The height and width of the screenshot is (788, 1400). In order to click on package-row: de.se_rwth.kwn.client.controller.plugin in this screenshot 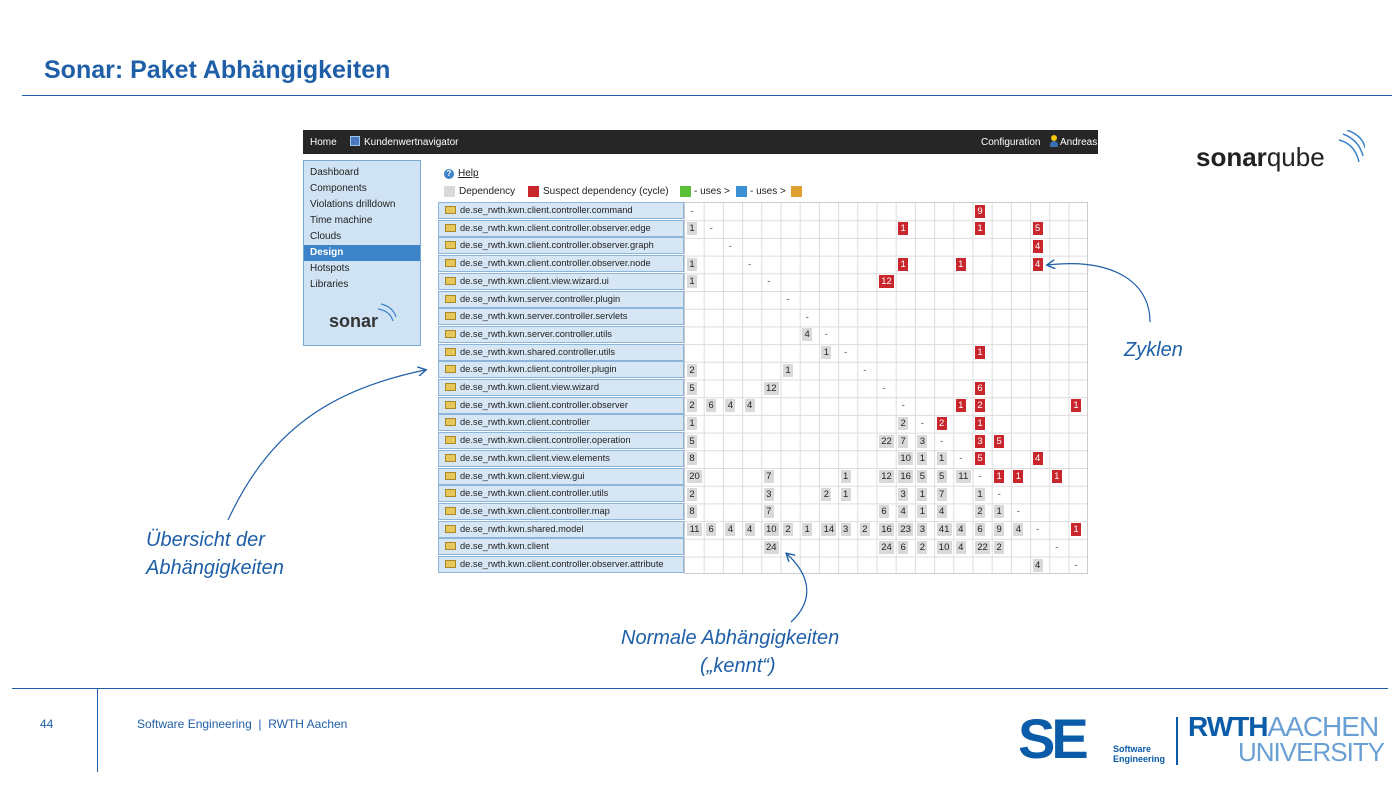, I will do `click(561, 370)`.